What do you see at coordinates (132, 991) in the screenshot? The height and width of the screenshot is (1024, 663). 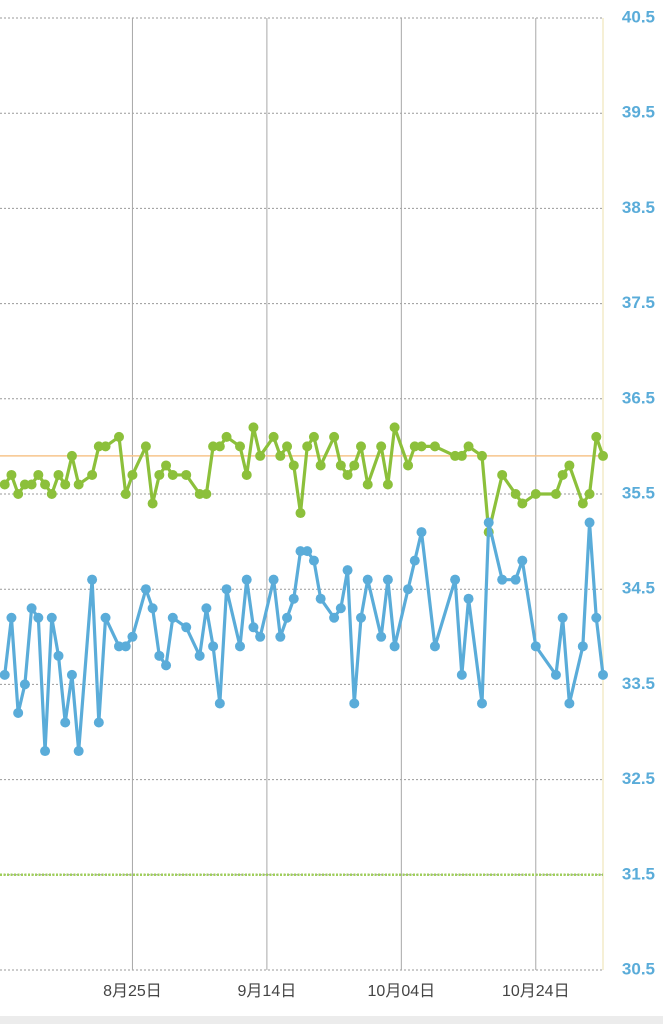 I see `x-tick-label: 8月25日` at bounding box center [132, 991].